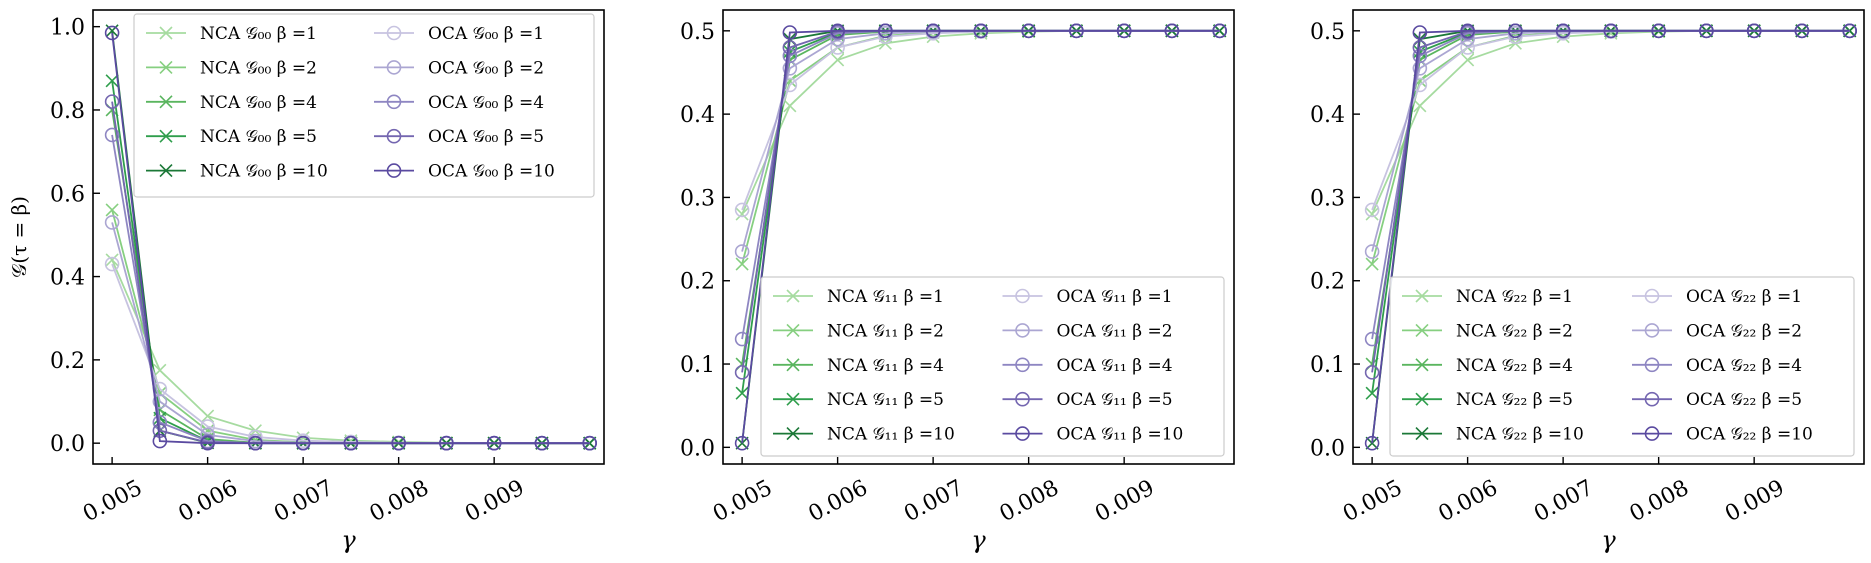  What do you see at coordinates (1115, 400) in the screenshot?
I see `legend-label: OCA 𝒢₁₁ β =5` at bounding box center [1115, 400].